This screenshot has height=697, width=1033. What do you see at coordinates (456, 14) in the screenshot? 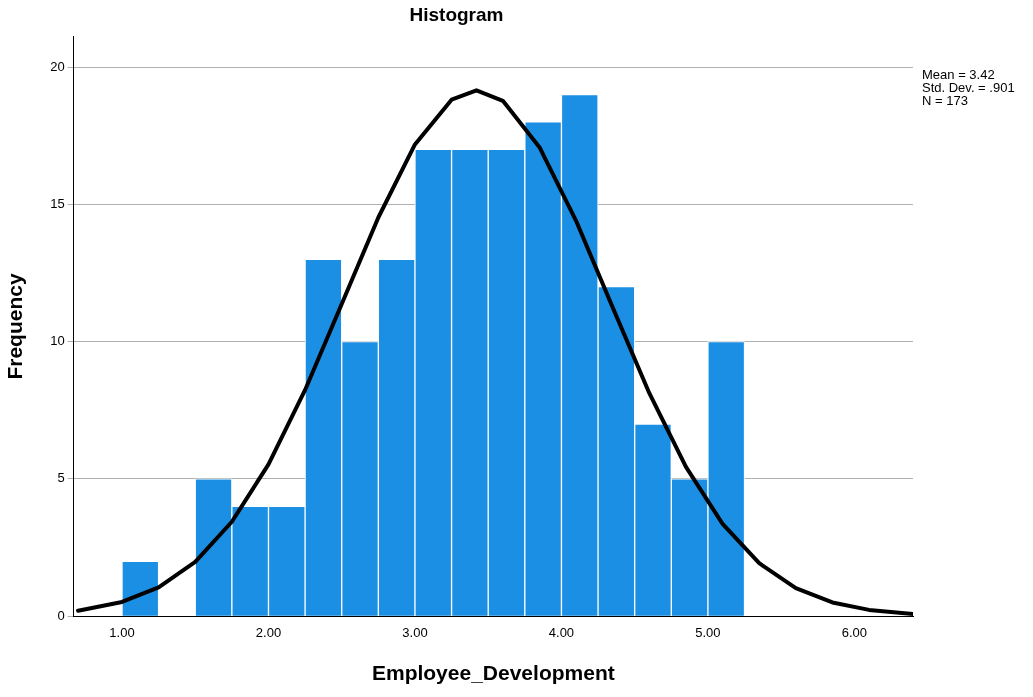
I see `chart-title: Histogram` at bounding box center [456, 14].